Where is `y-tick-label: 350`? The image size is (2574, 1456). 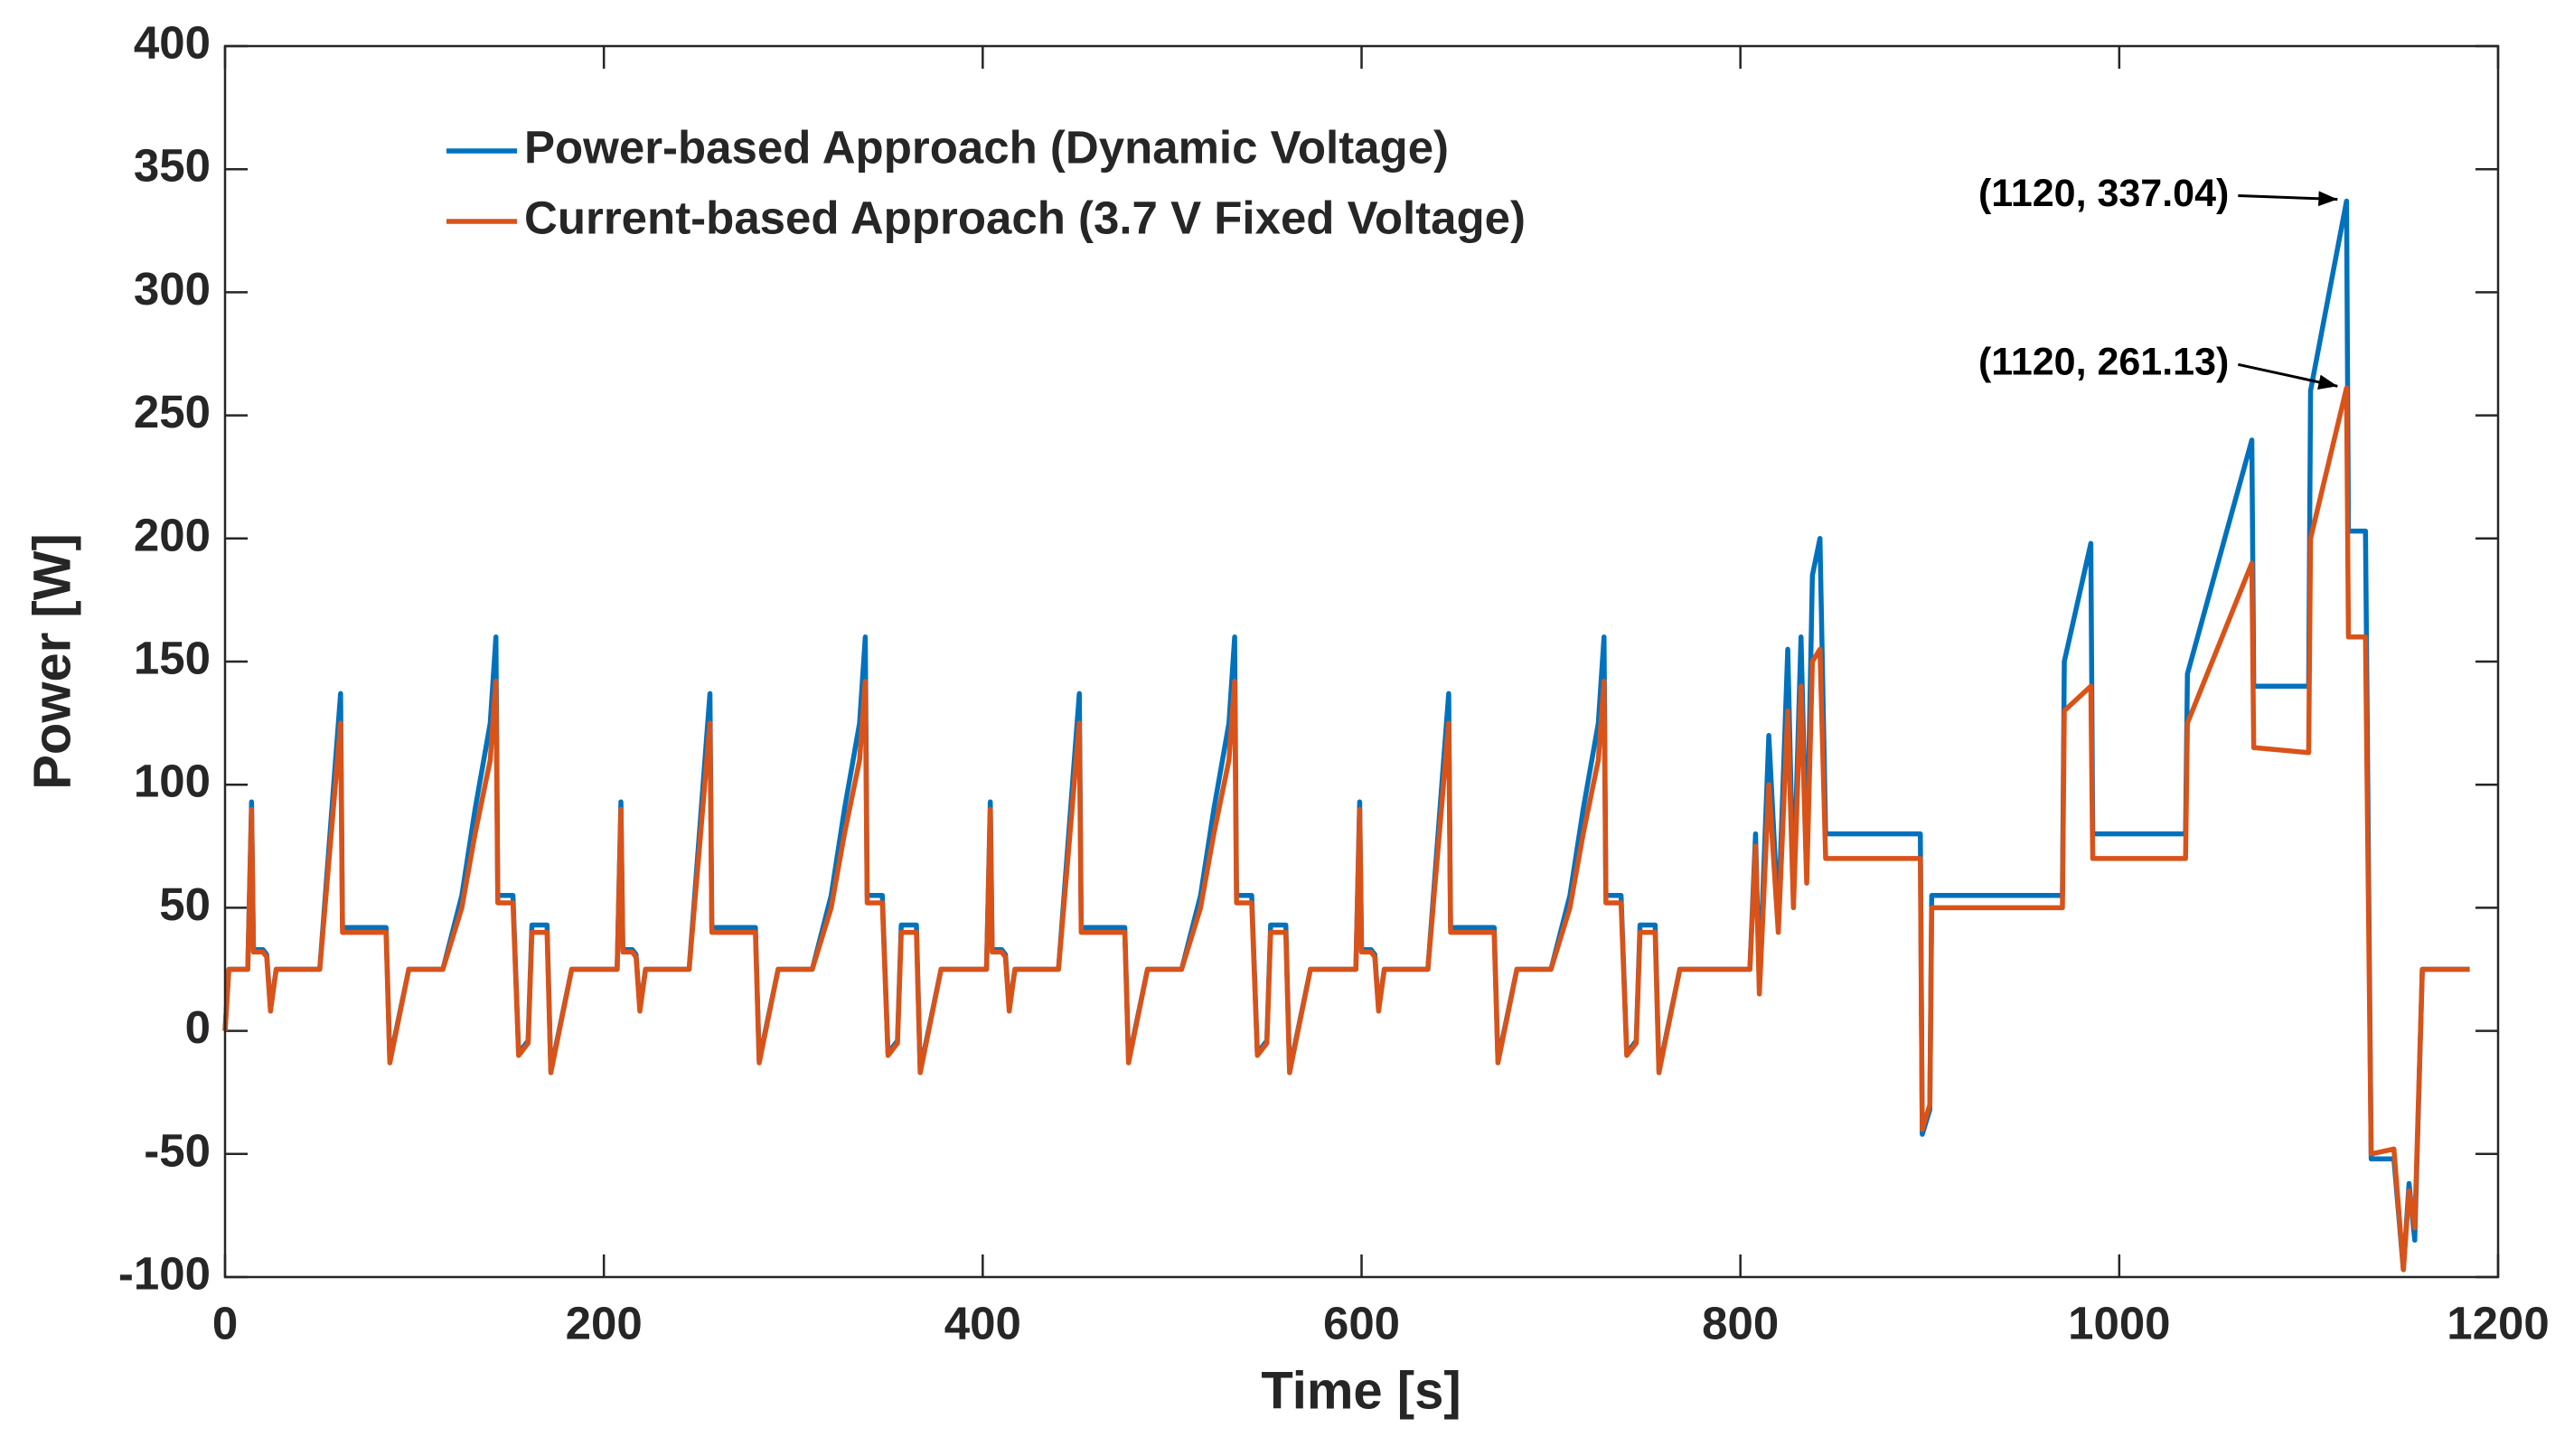 y-tick-label: 350 is located at coordinates (172, 166).